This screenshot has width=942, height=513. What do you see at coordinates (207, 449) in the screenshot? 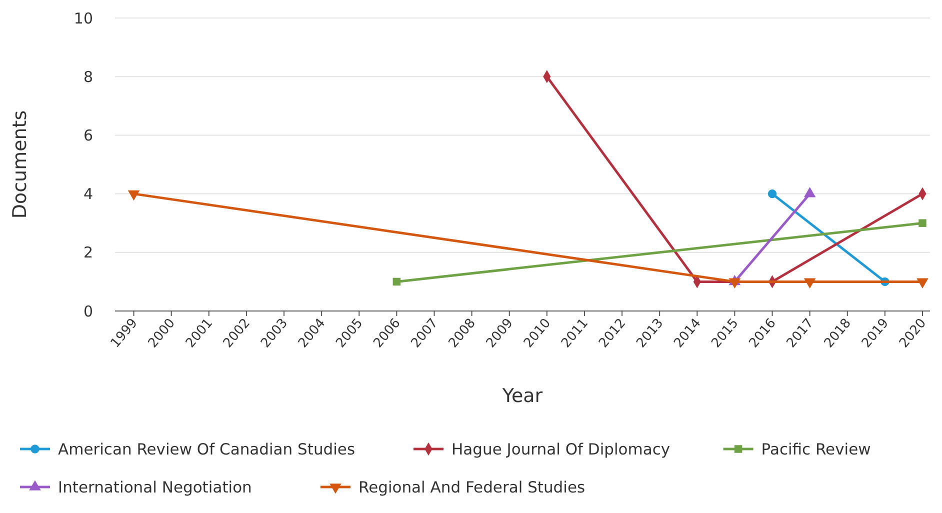
I see `legend-label: American Review Of Canadian Studies` at bounding box center [207, 449].